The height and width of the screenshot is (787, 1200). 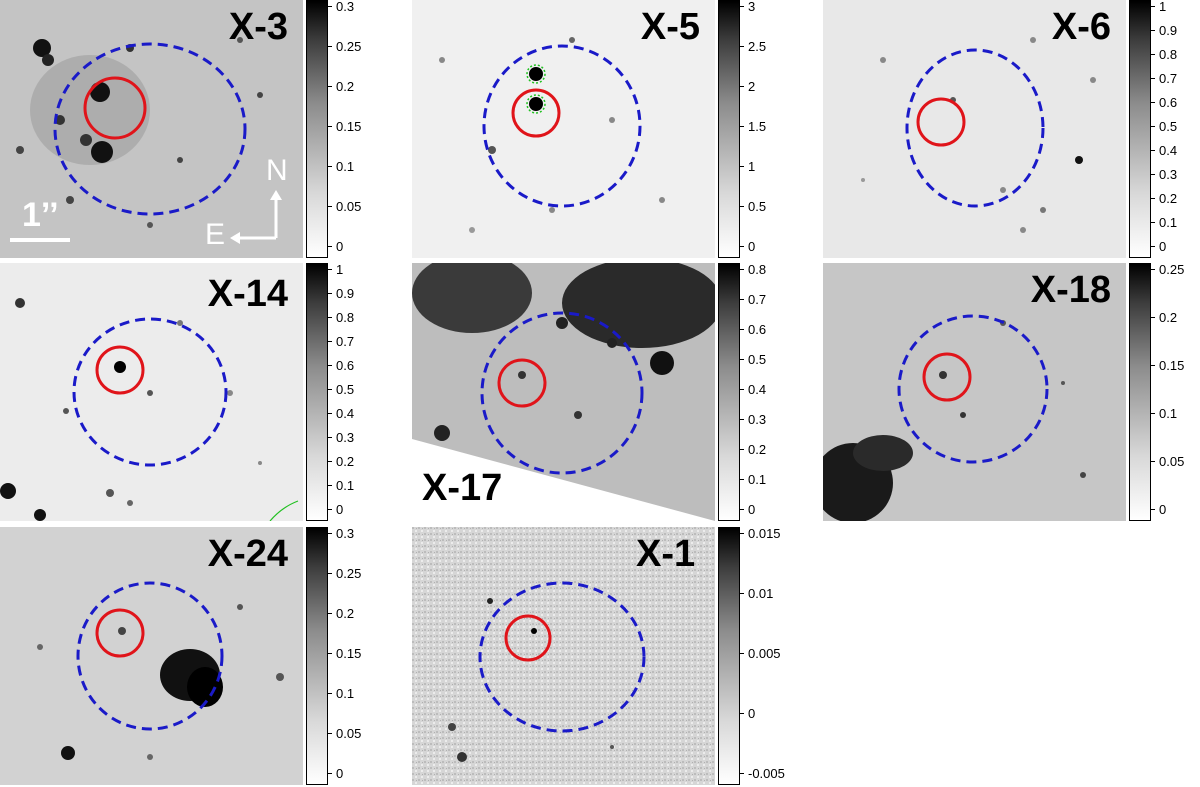 What do you see at coordinates (757, 46) in the screenshot?
I see `colorbar-tick-label: 2.5` at bounding box center [757, 46].